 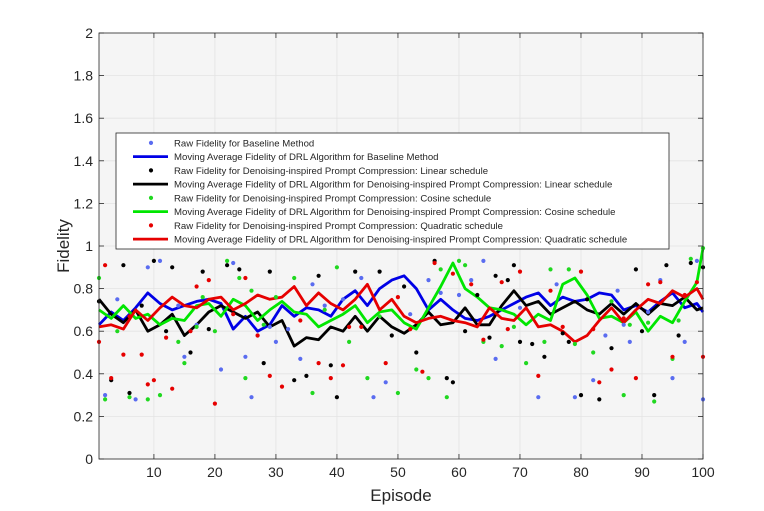 What do you see at coordinates (84, 331) in the screenshot?
I see `y-tick-label: 0.6` at bounding box center [84, 331].